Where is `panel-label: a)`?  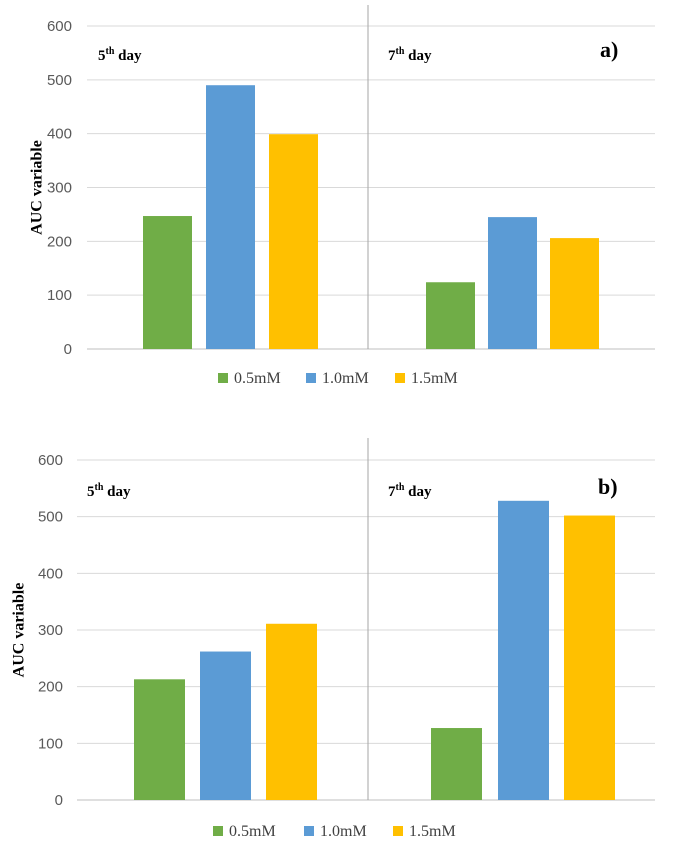
panel-label: a) is located at coordinates (609, 49).